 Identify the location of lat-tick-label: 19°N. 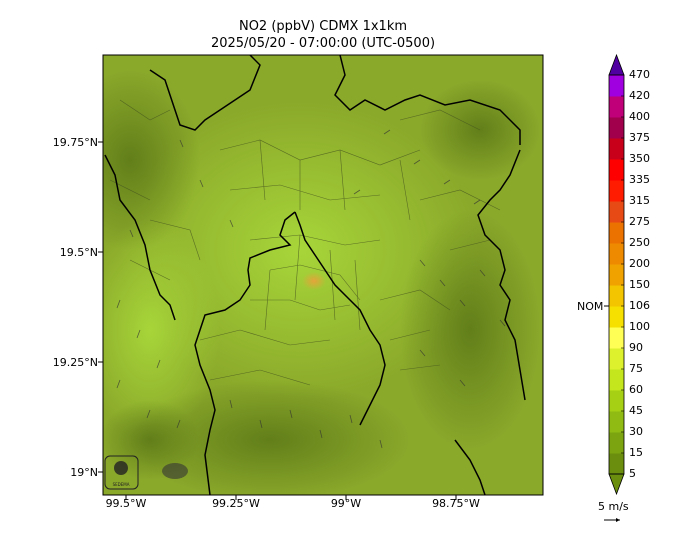
(84, 472).